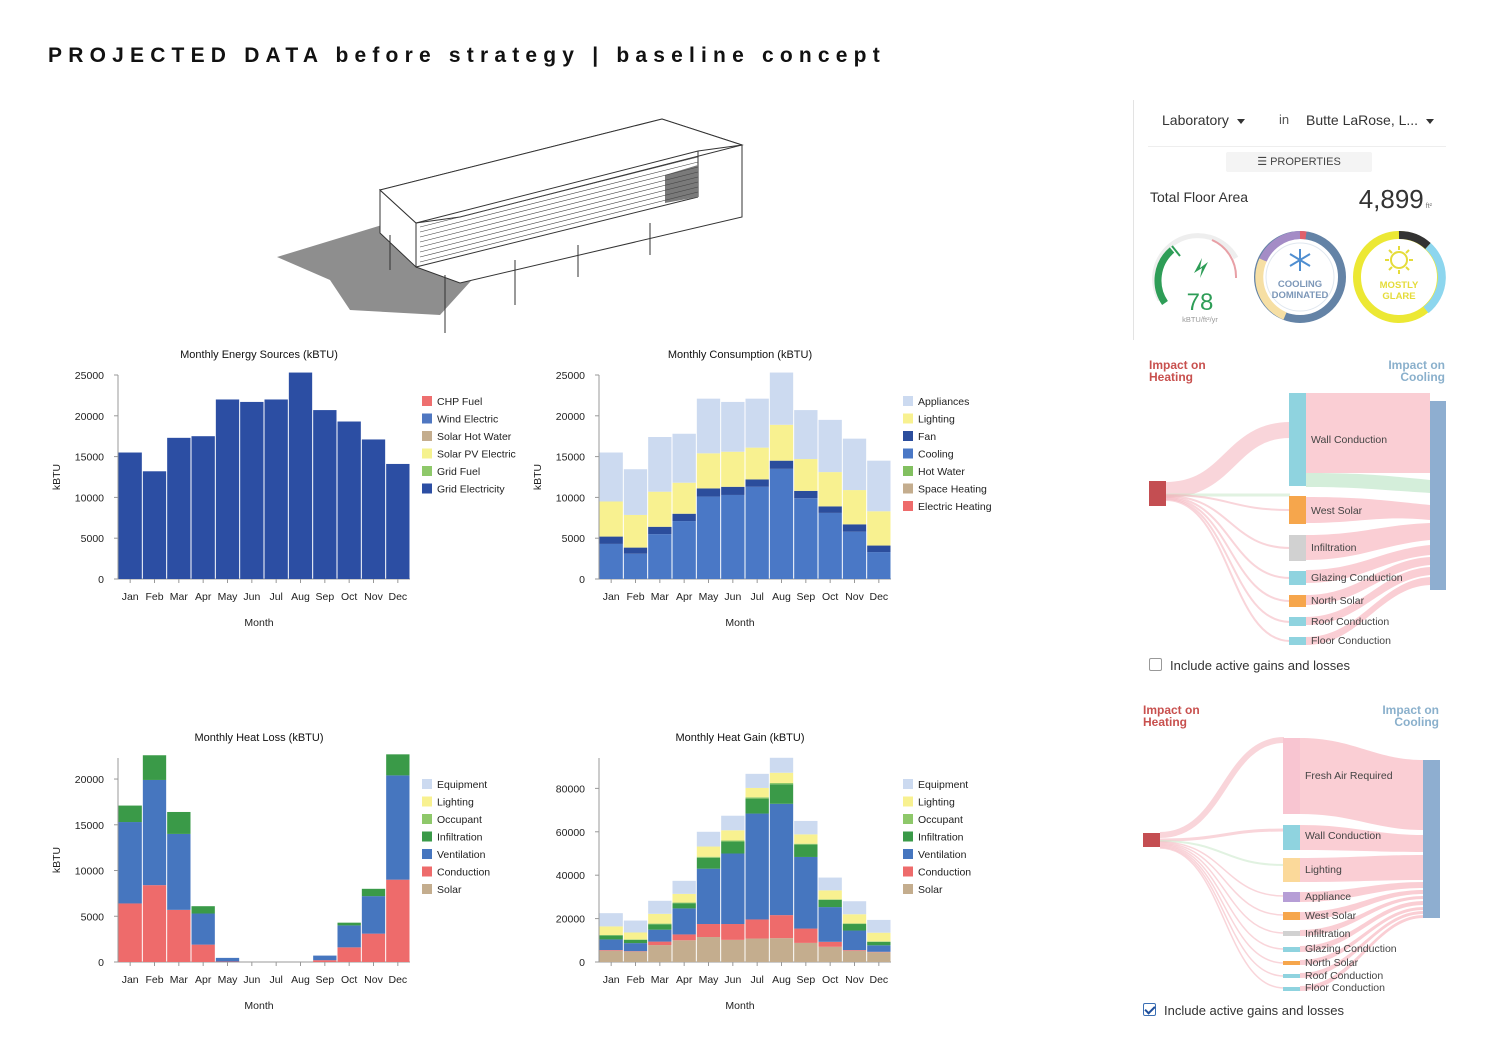 Image resolution: width=1500 pixels, height=1050 pixels. Describe the element at coordinates (1260, 665) in the screenshot. I see `include-active-label: Include active gains and losses` at that location.